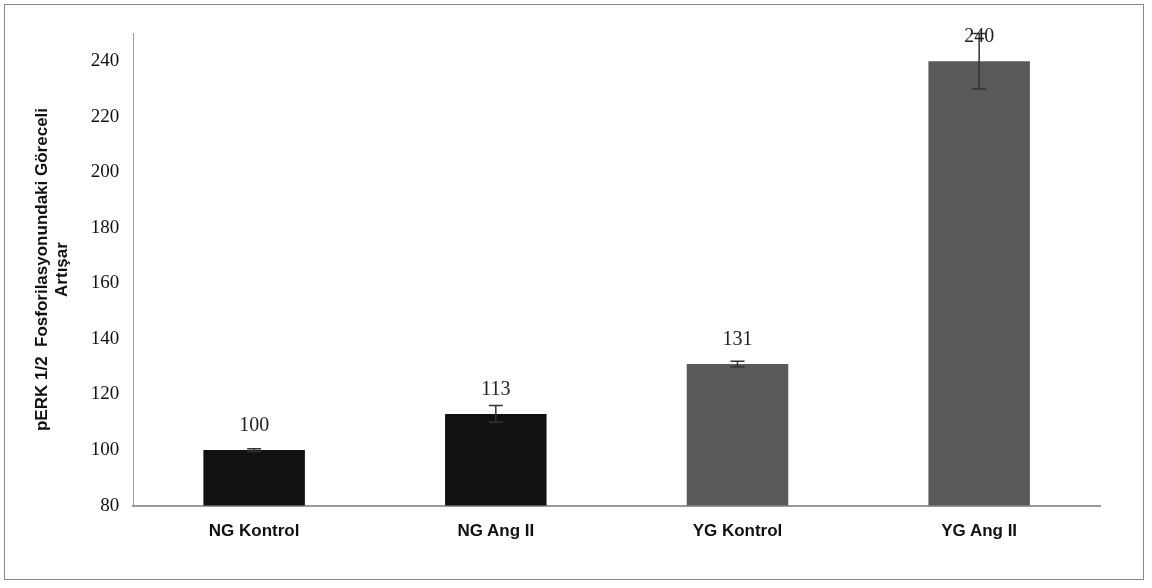  Describe the element at coordinates (979, 35) in the screenshot. I see `data-label: 240` at that location.